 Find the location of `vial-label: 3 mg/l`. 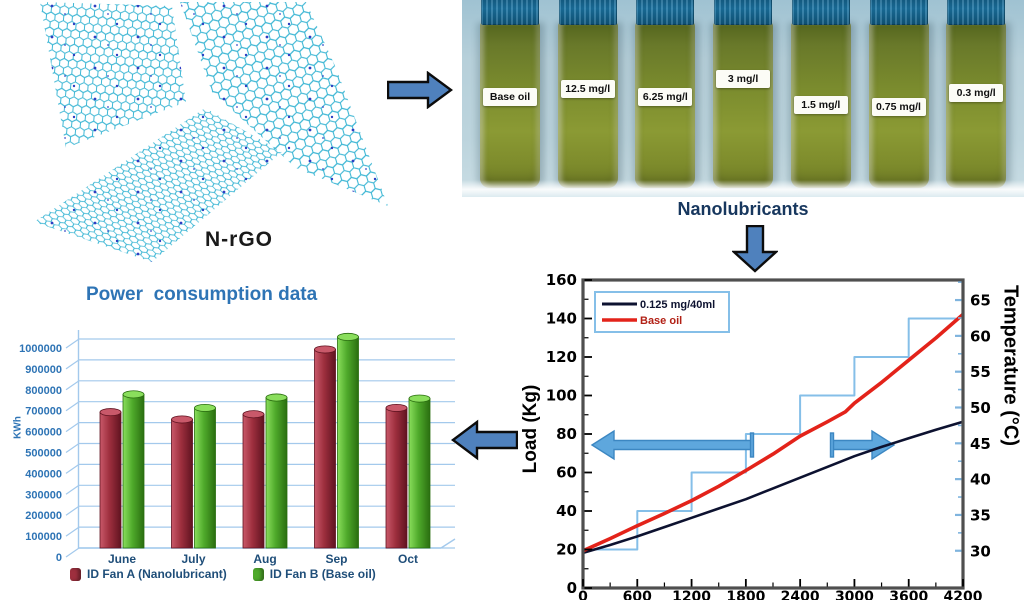

vial-label: 3 mg/l is located at coordinates (743, 79).